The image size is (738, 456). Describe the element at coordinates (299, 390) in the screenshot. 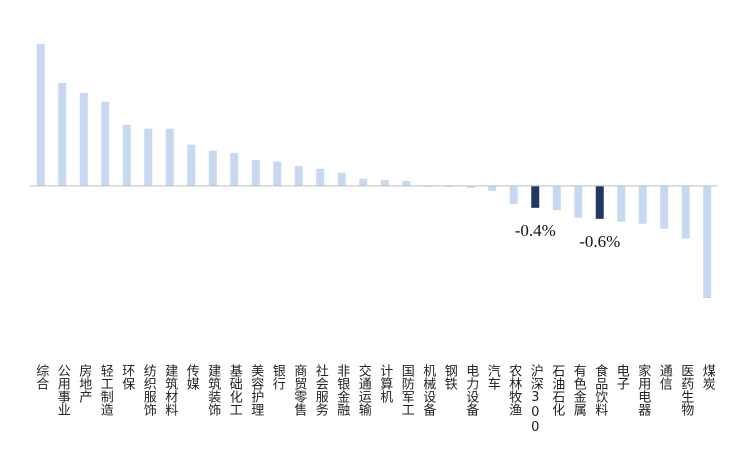

I see `category-label: 商贸零售` at that location.